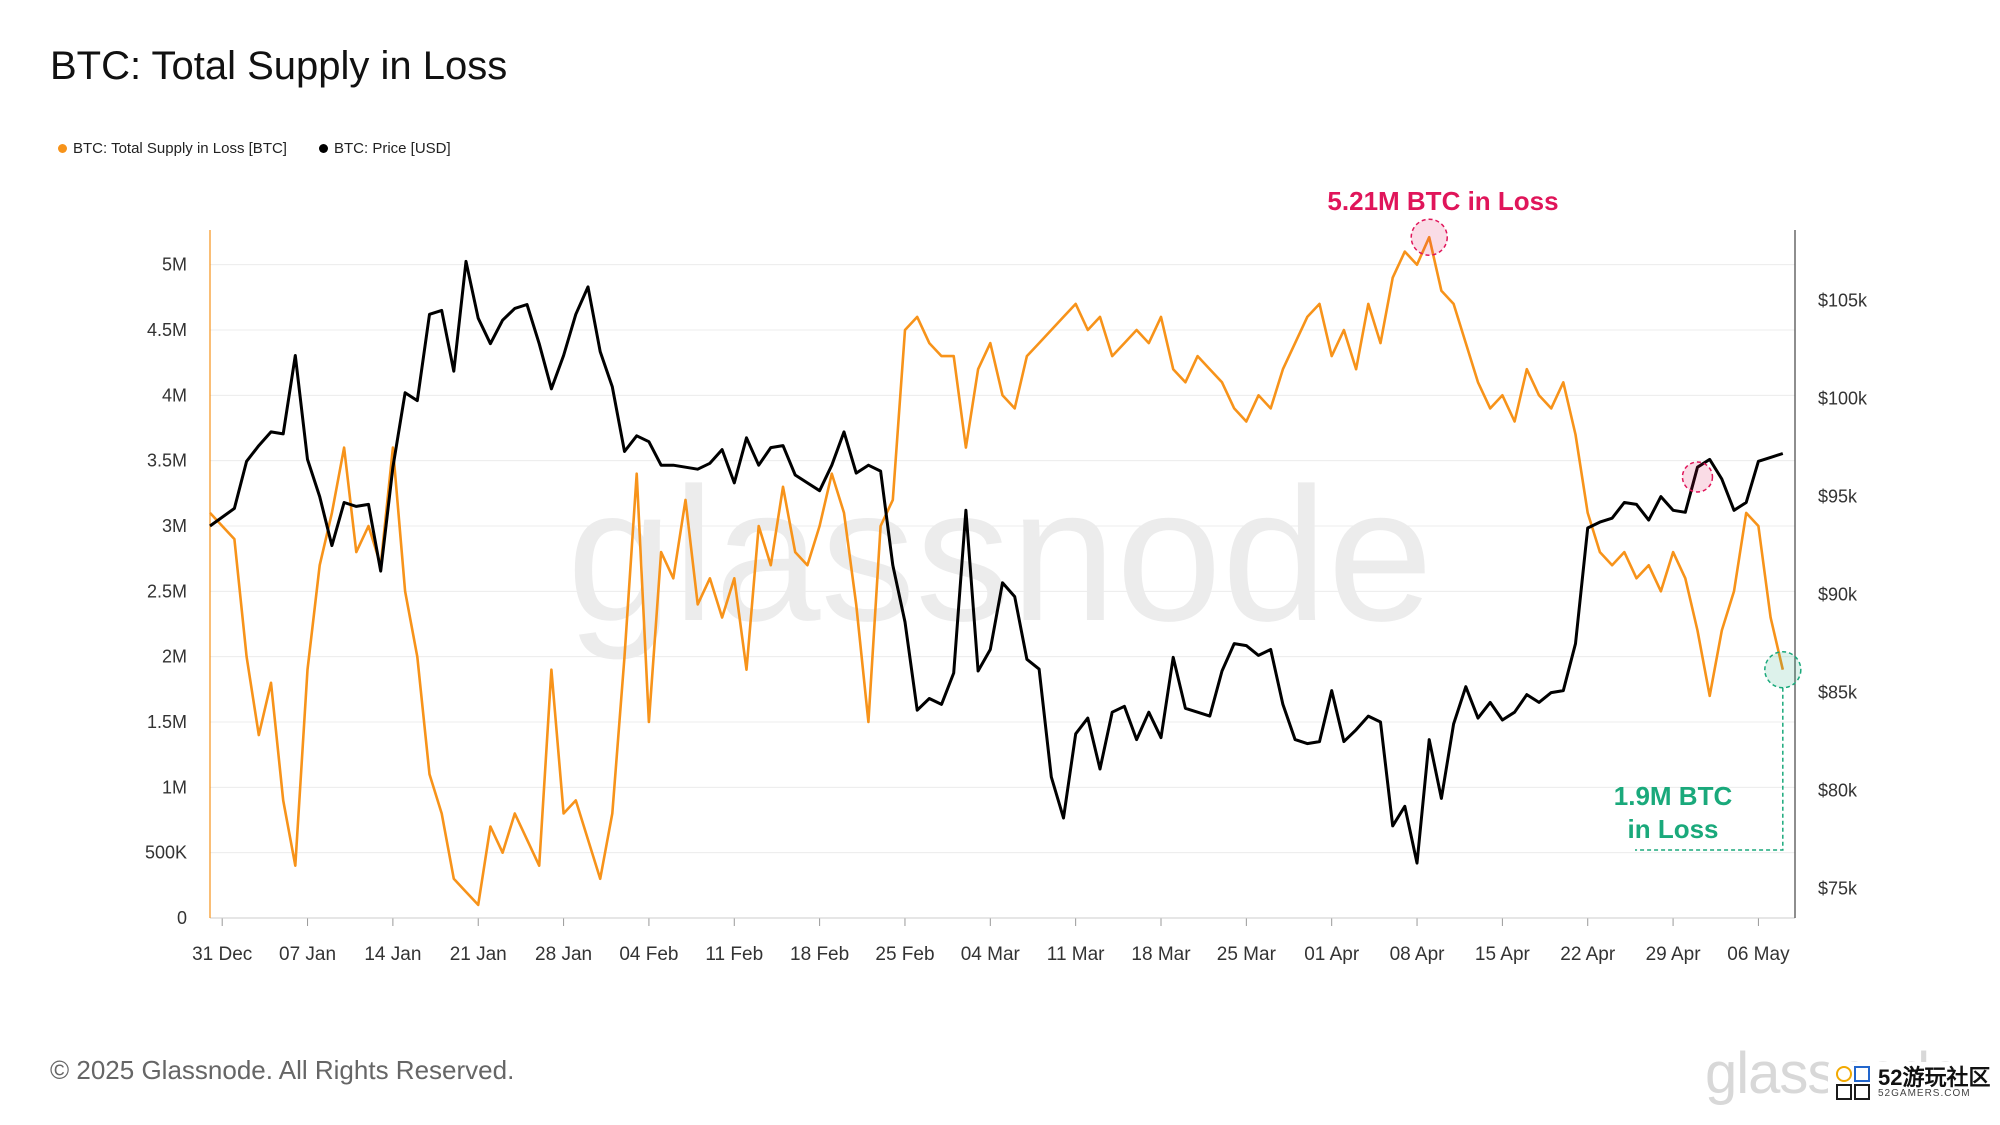 This screenshot has width=2000, height=1125. Describe the element at coordinates (1838, 889) in the screenshot. I see `y-right-tick-label: $75k` at that location.